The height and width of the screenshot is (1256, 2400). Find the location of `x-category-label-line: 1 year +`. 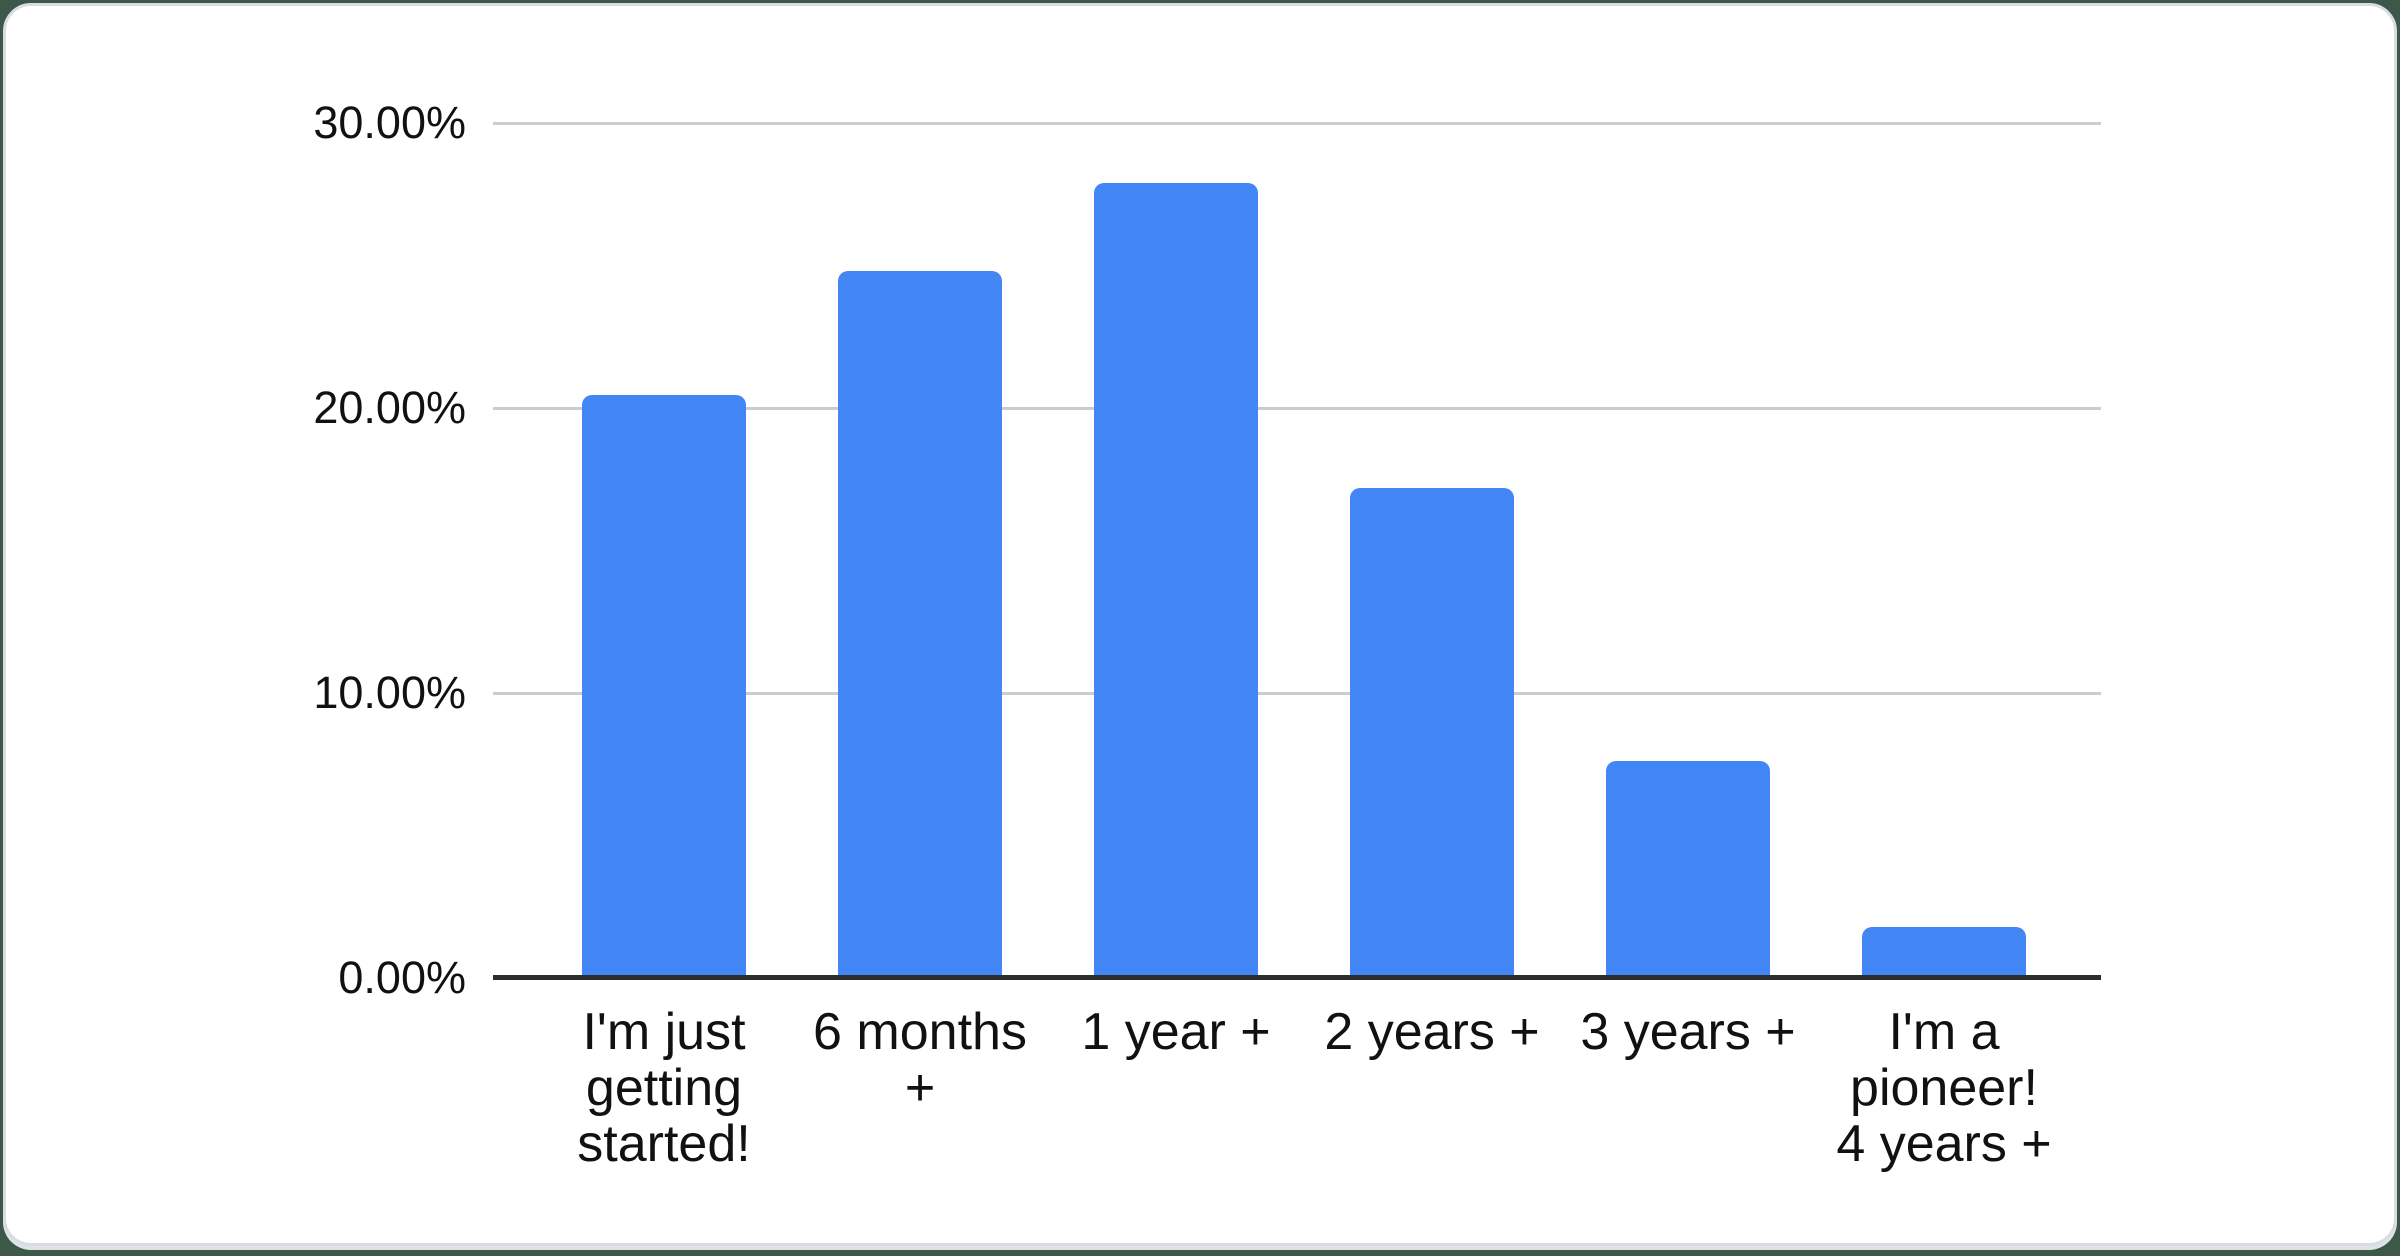

x-category-label-line: 1 year + is located at coordinates (1176, 1032).